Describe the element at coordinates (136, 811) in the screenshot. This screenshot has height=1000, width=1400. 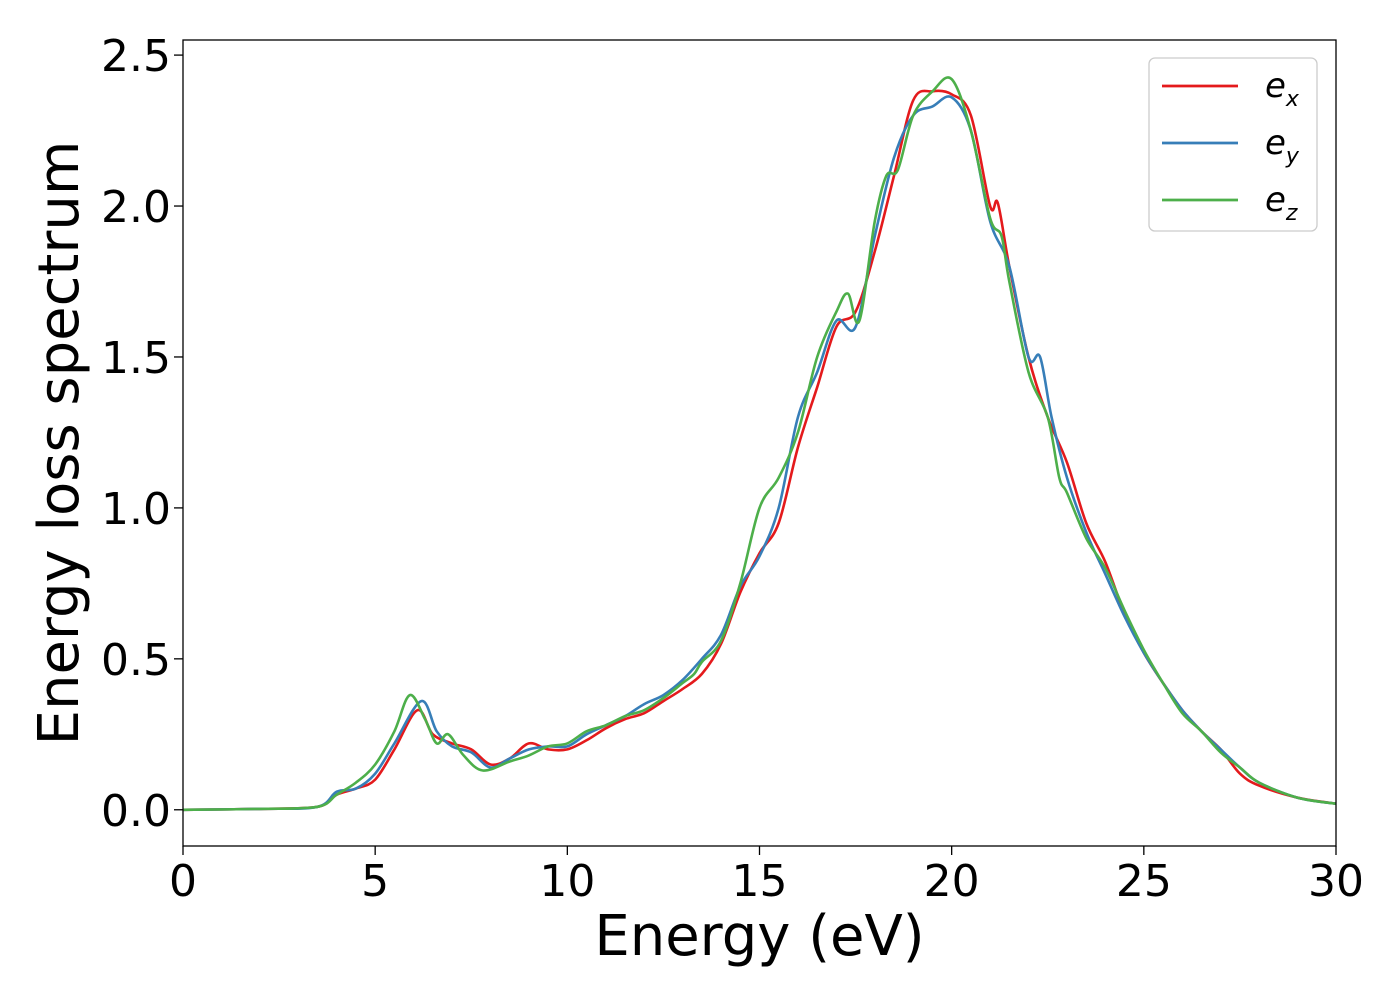
I see `y-tick-label: 0.0` at that location.